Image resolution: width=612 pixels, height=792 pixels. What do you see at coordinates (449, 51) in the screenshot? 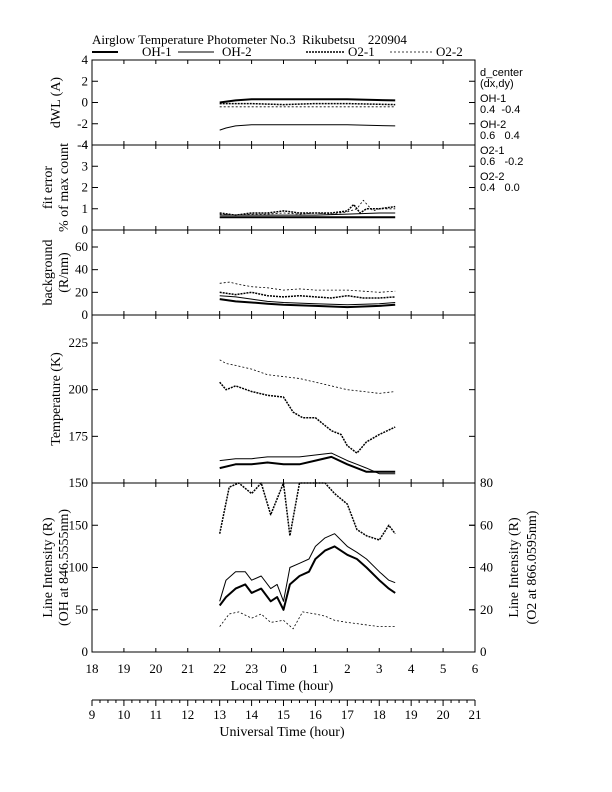
I see `legend-label-o22: O2-2` at bounding box center [449, 51].